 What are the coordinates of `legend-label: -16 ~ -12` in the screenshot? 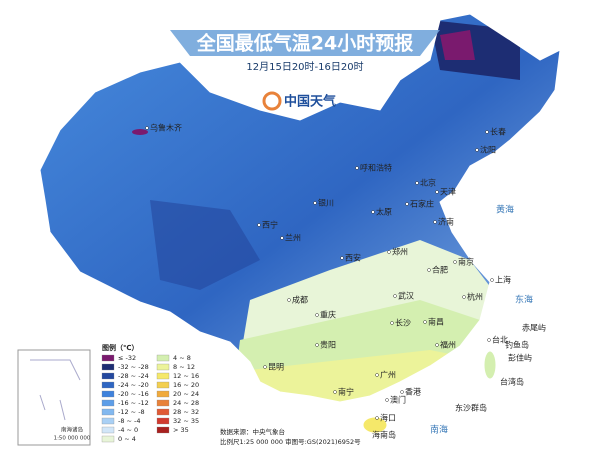 It's located at (133, 403).